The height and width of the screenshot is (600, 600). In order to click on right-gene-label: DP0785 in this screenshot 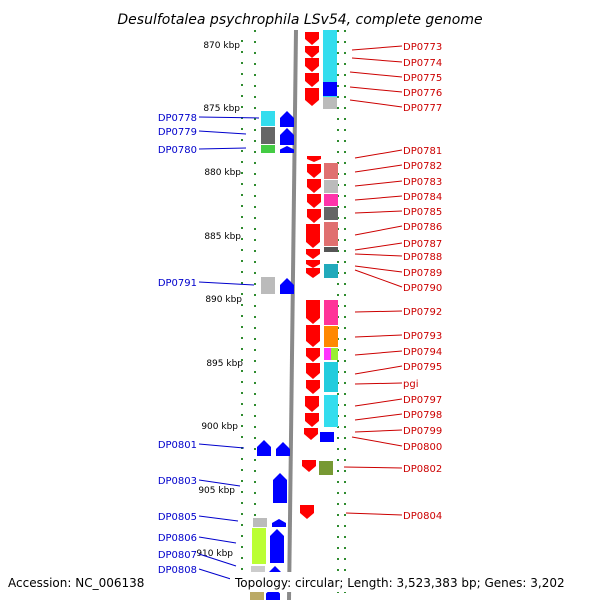, I will do `click(422, 212)`.